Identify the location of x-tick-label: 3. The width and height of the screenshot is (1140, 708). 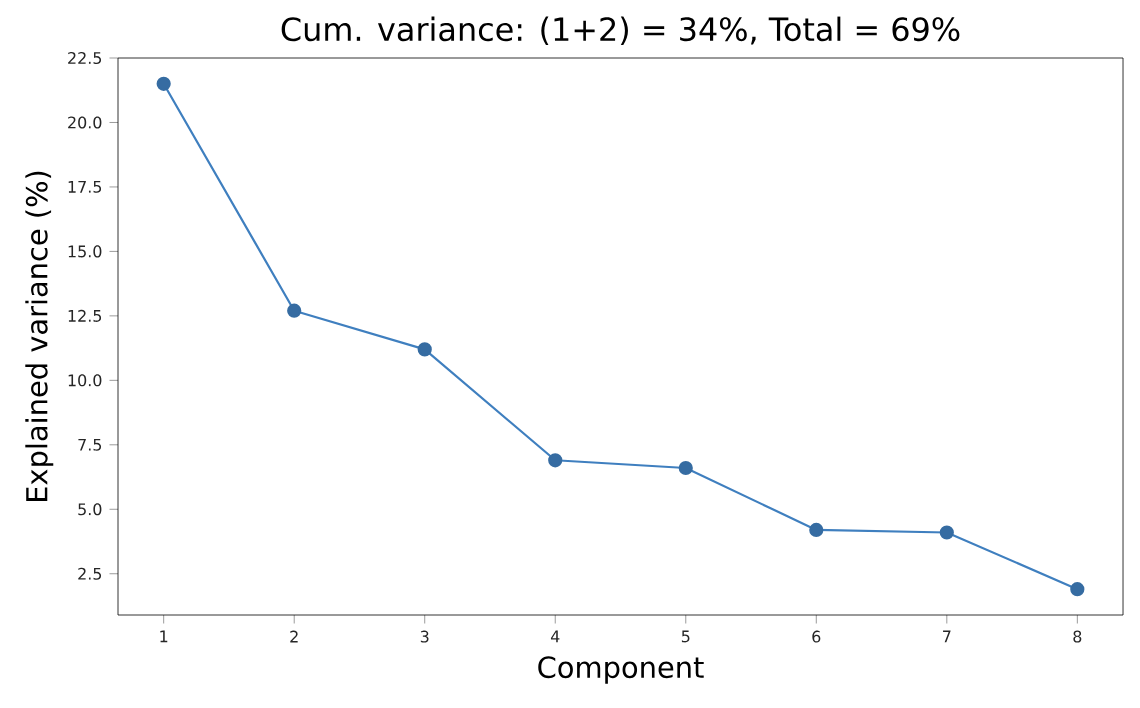
(424, 636).